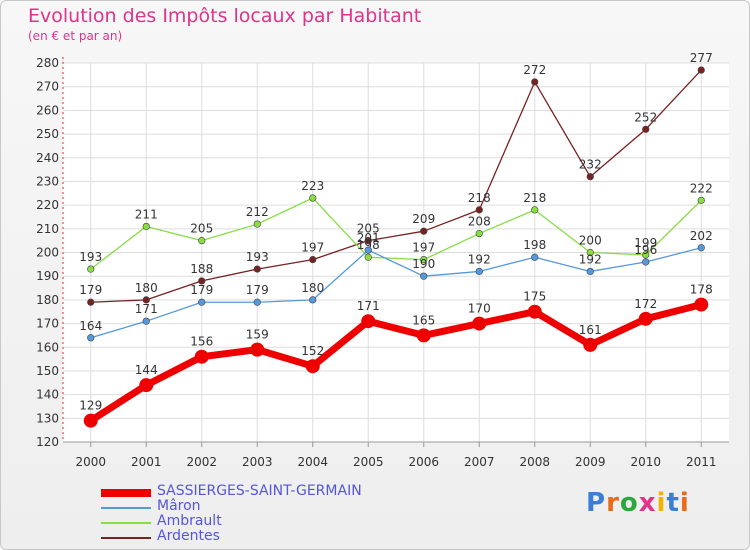  What do you see at coordinates (590, 165) in the screenshot?
I see `series-3-data-label: 232` at bounding box center [590, 165].